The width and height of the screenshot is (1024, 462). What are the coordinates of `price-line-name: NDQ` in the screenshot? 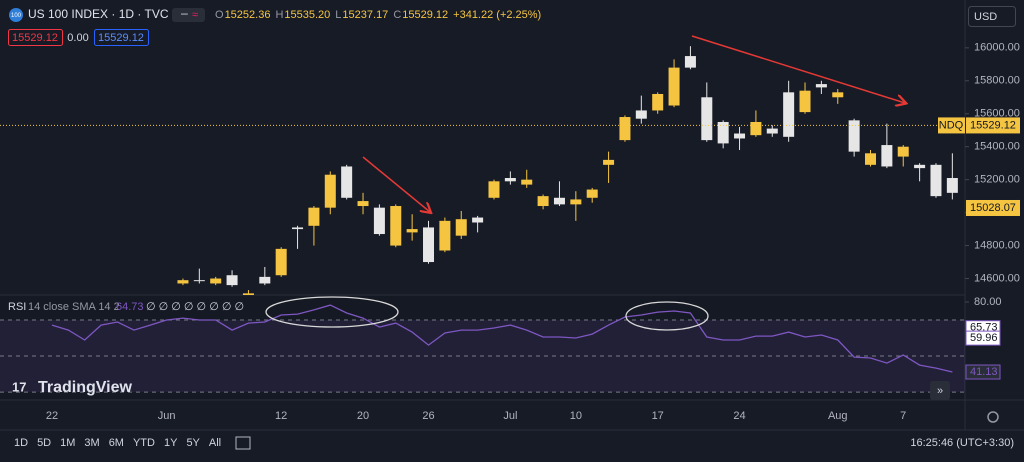 It's located at (951, 125).